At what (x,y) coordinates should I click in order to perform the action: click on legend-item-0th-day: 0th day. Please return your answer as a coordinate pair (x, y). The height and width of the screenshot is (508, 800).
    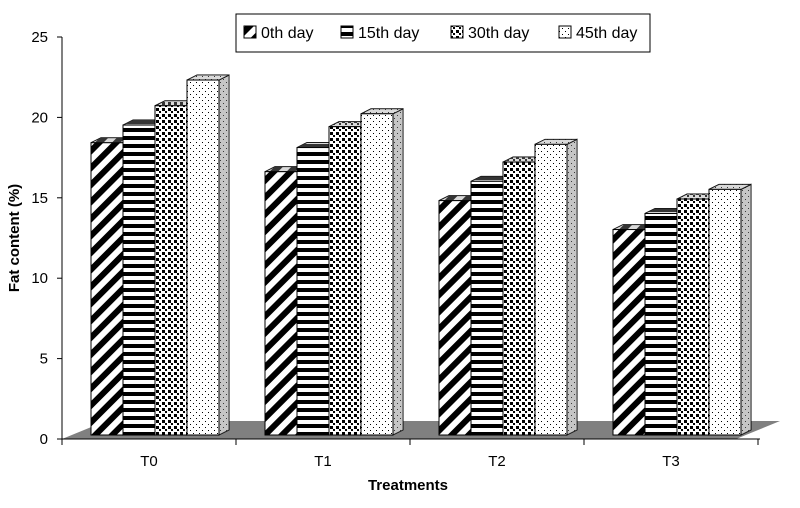
    Looking at the image, I should click on (278, 33).